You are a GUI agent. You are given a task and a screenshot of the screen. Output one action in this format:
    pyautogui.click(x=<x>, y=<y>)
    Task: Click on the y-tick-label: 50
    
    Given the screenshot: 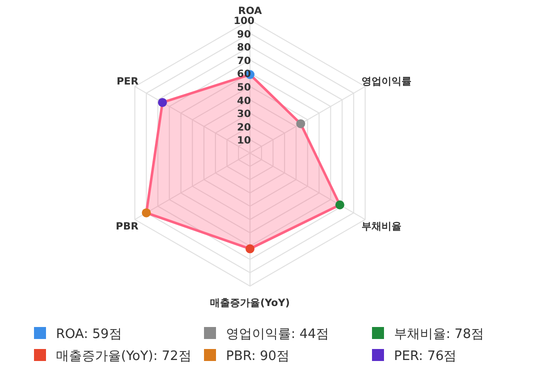 What is the action you would take?
    pyautogui.click(x=244, y=88)
    